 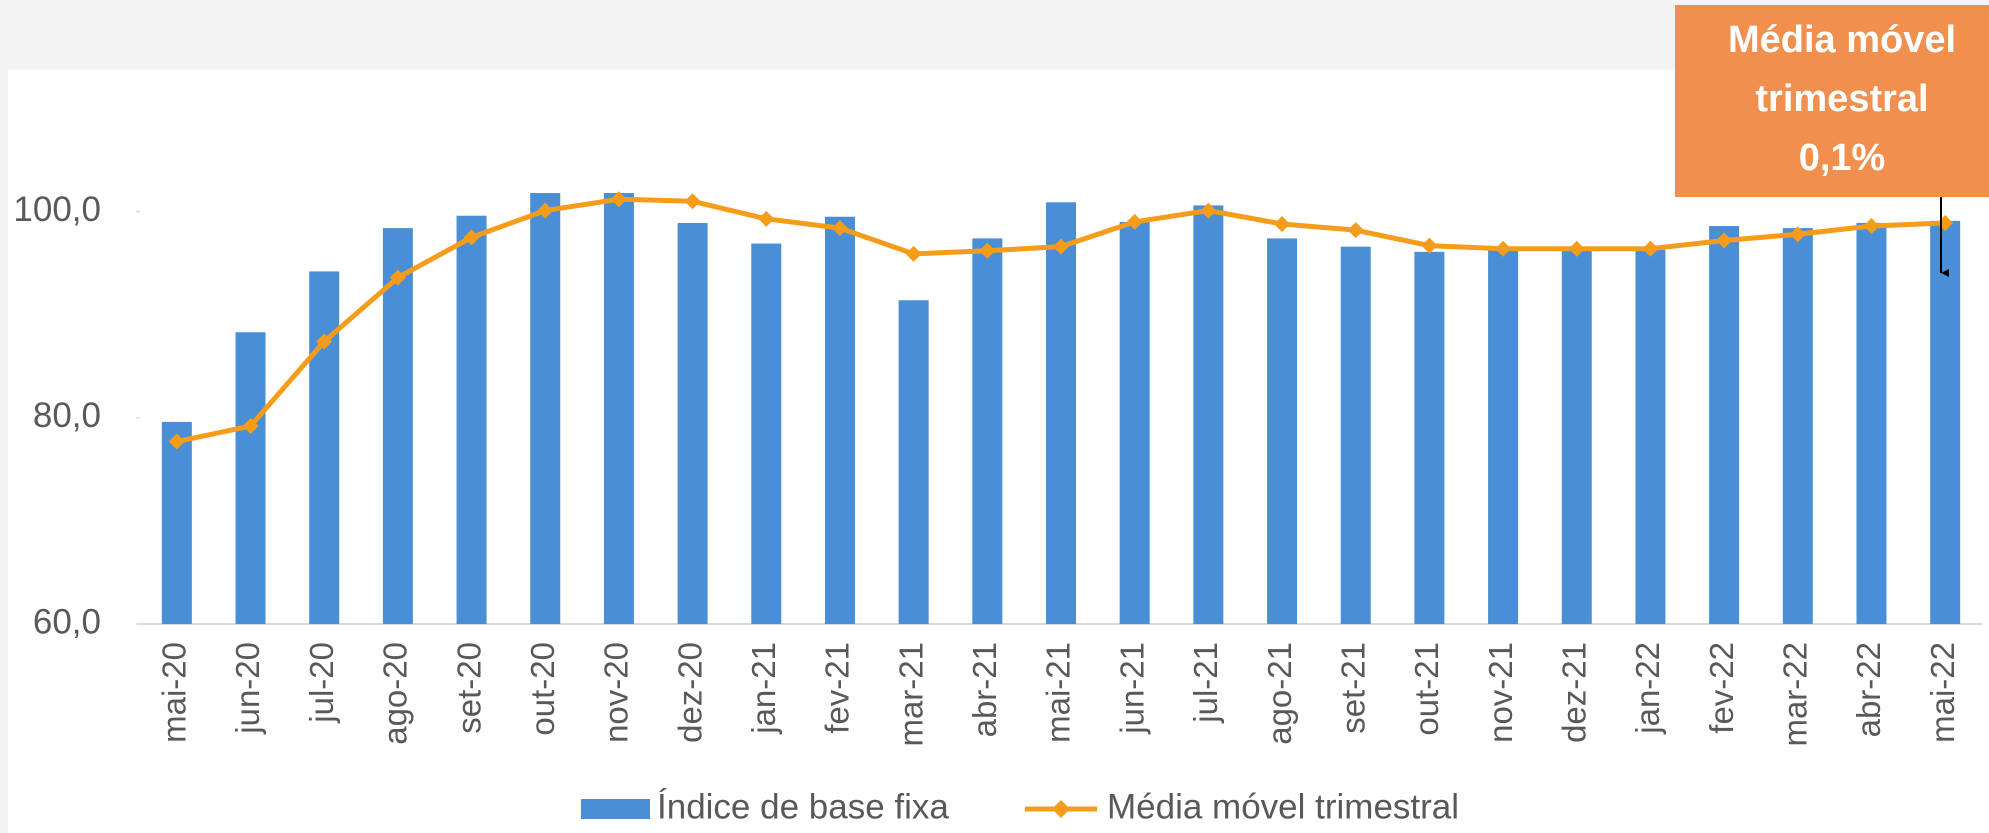 I want to click on x-tick-label: dez-21, so click(x=1573, y=692).